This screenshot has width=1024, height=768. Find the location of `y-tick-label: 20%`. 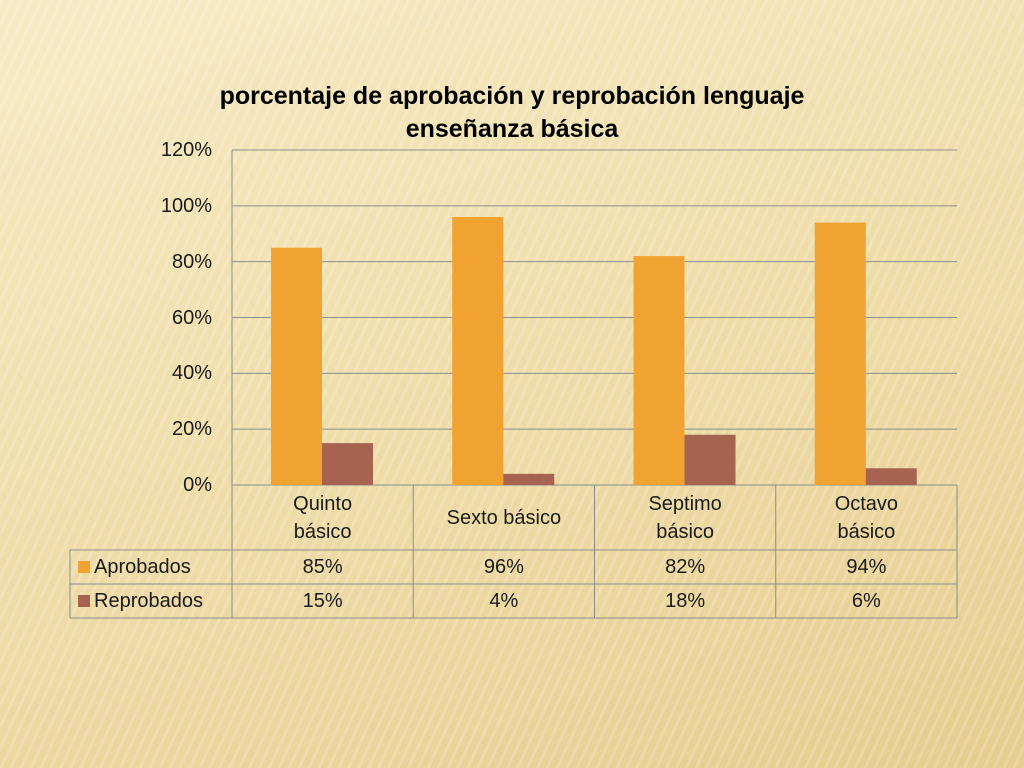

y-tick-label: 20% is located at coordinates (191, 429).